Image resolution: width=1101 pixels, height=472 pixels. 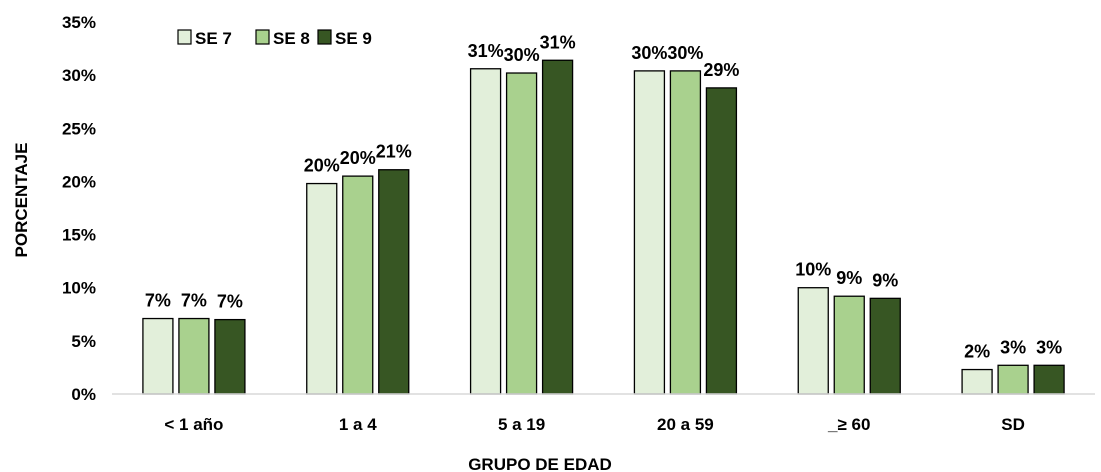 I want to click on y-tick-label: 0%, so click(x=83, y=394).